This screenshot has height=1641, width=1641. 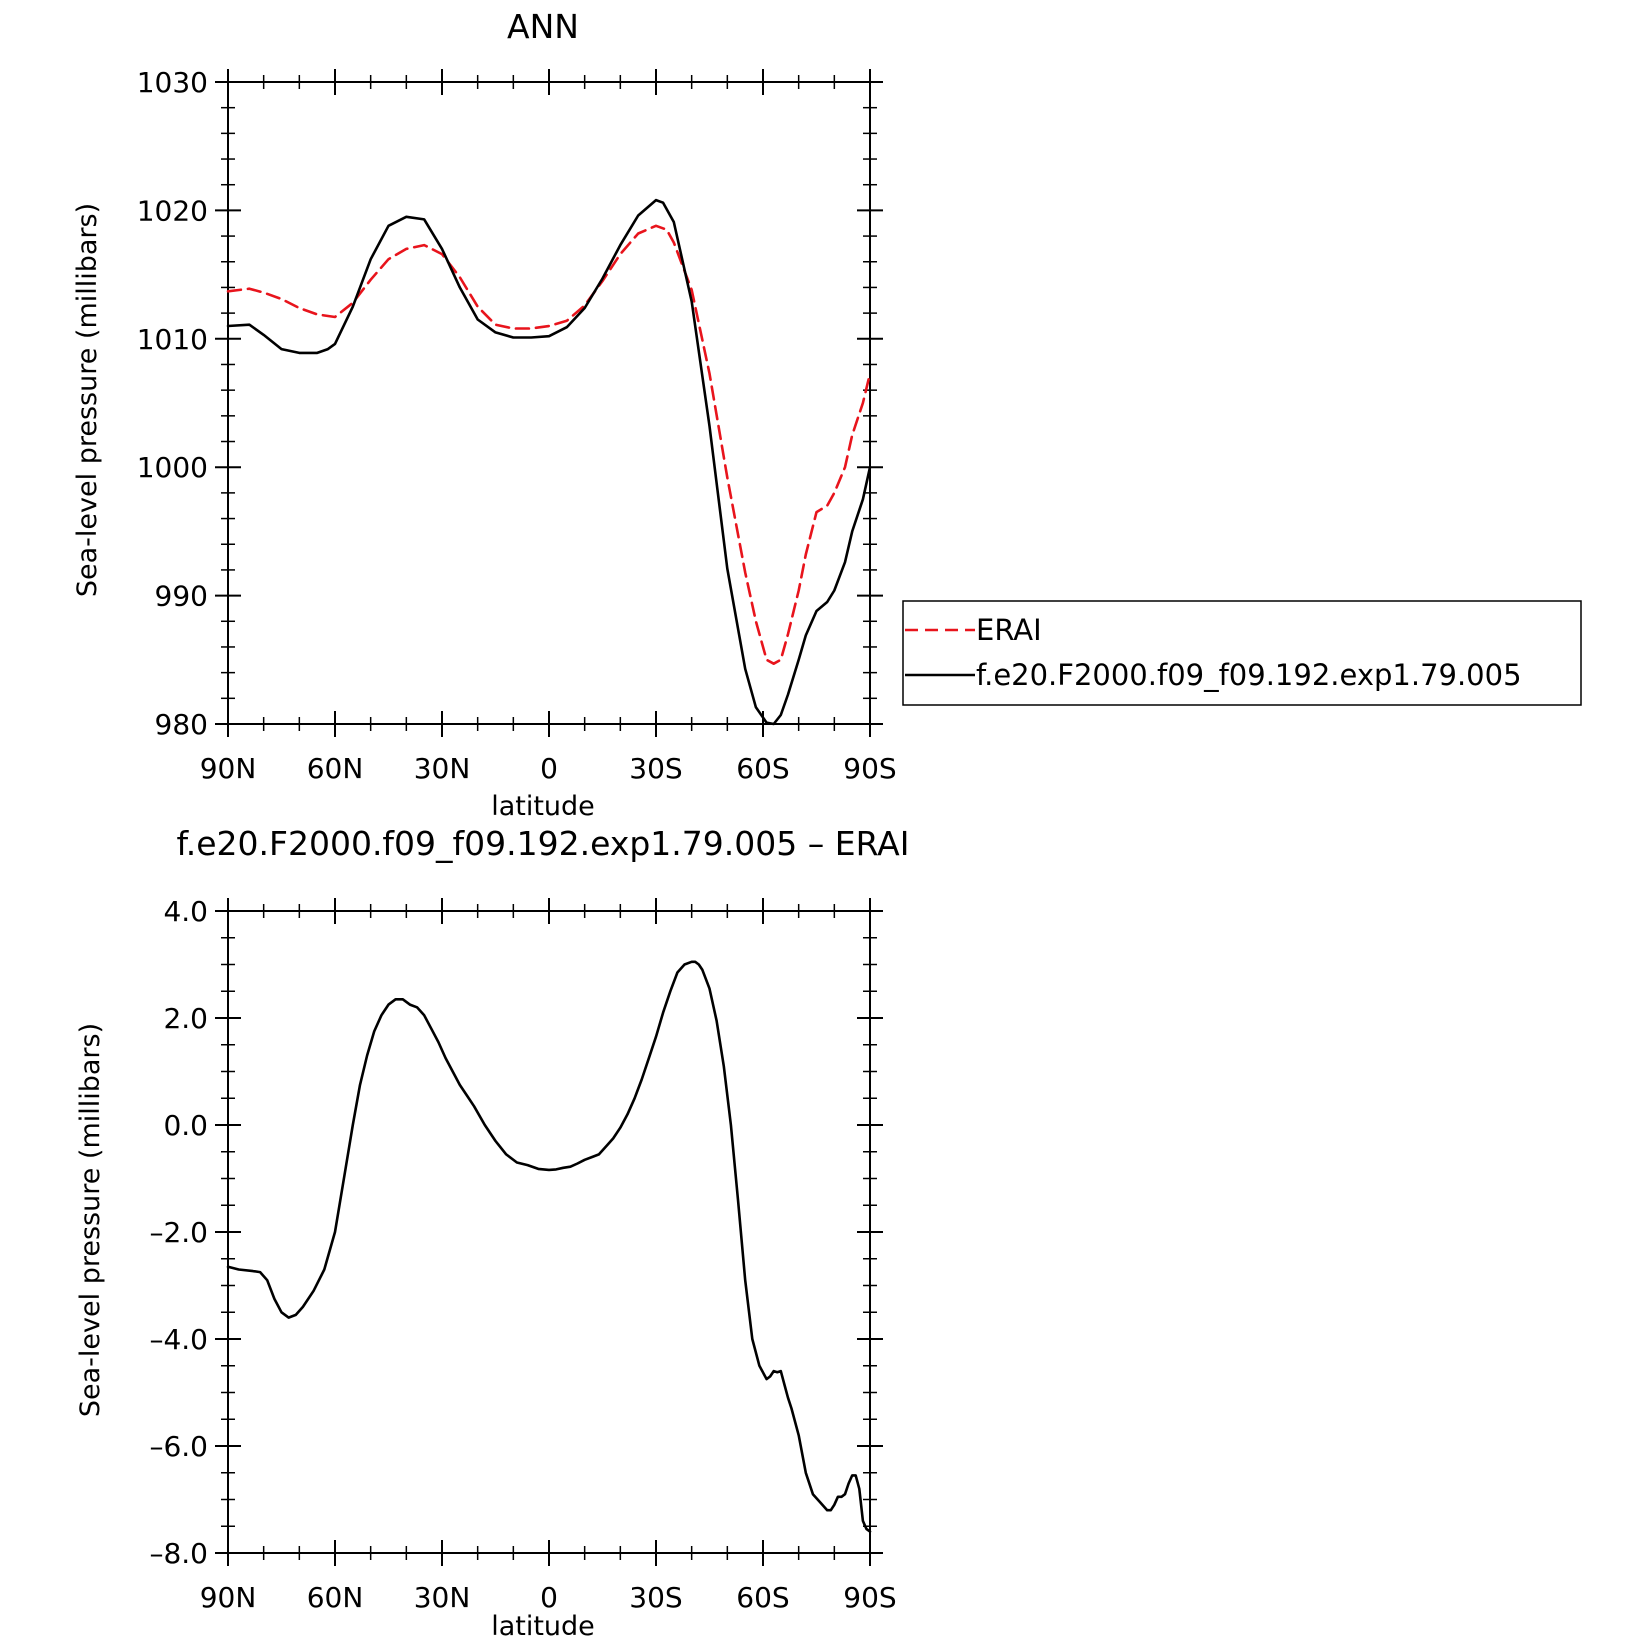 What do you see at coordinates (228, 1597) in the screenshot?
I see `bottom-x-tick-label: 90N` at bounding box center [228, 1597].